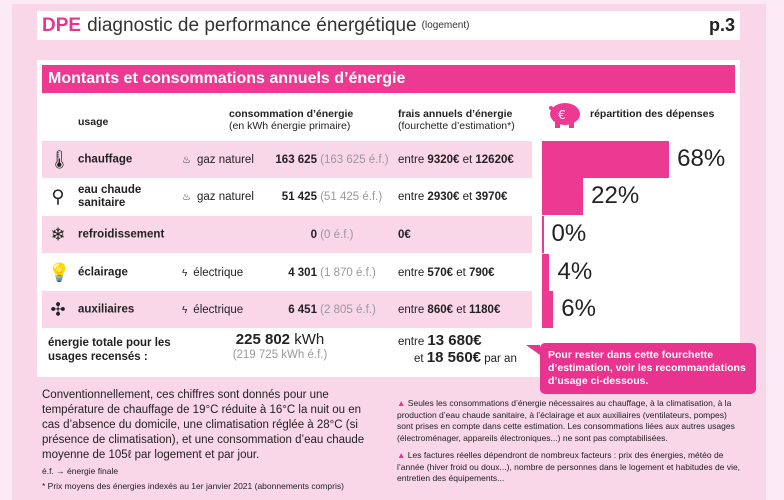 This screenshot has height=500, width=784. Describe the element at coordinates (62, 25) in the screenshot. I see `dpe-brand: DPE` at that location.